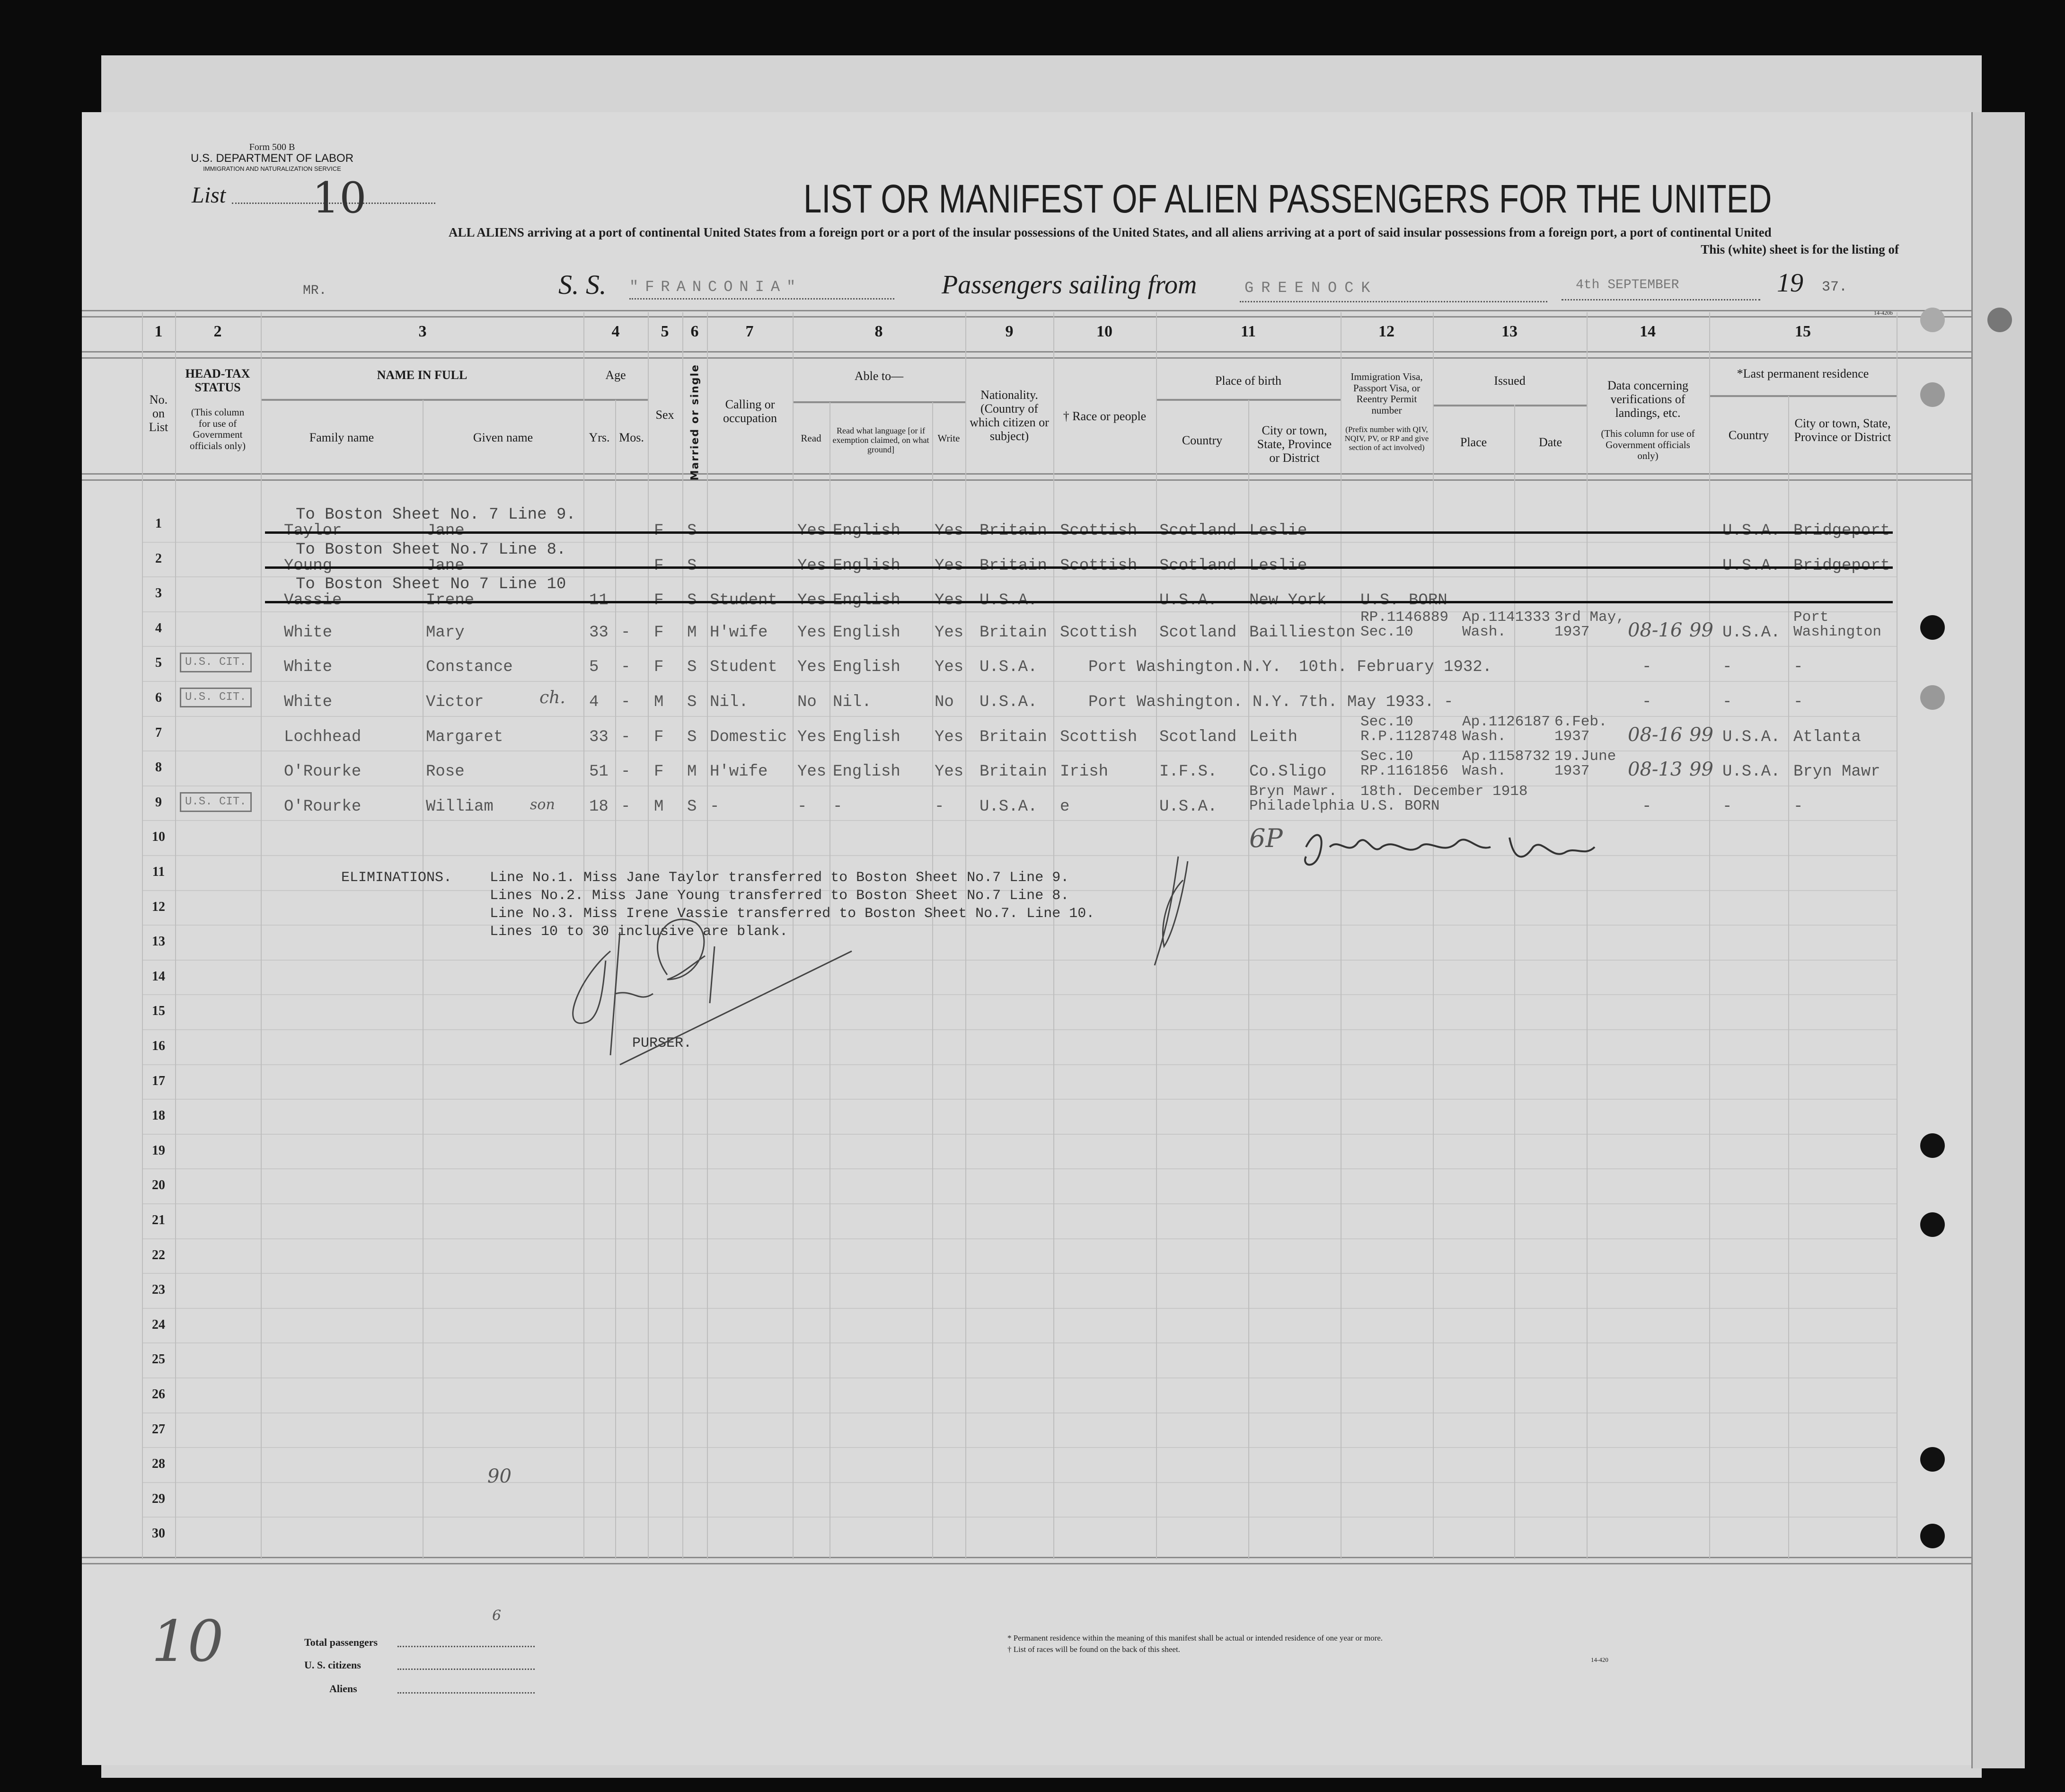 The image size is (2065, 1792). What do you see at coordinates (838, 806) in the screenshot?
I see `cell-language: -` at bounding box center [838, 806].